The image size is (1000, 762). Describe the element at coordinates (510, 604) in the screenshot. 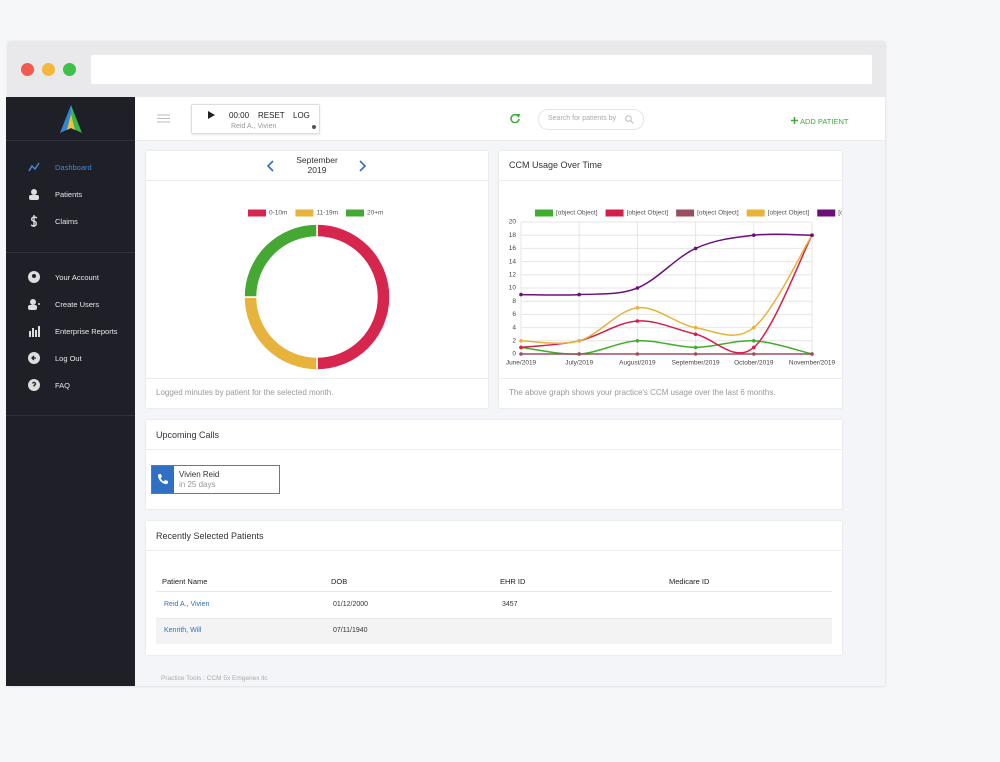

I see `ehr-id: 3457` at that location.